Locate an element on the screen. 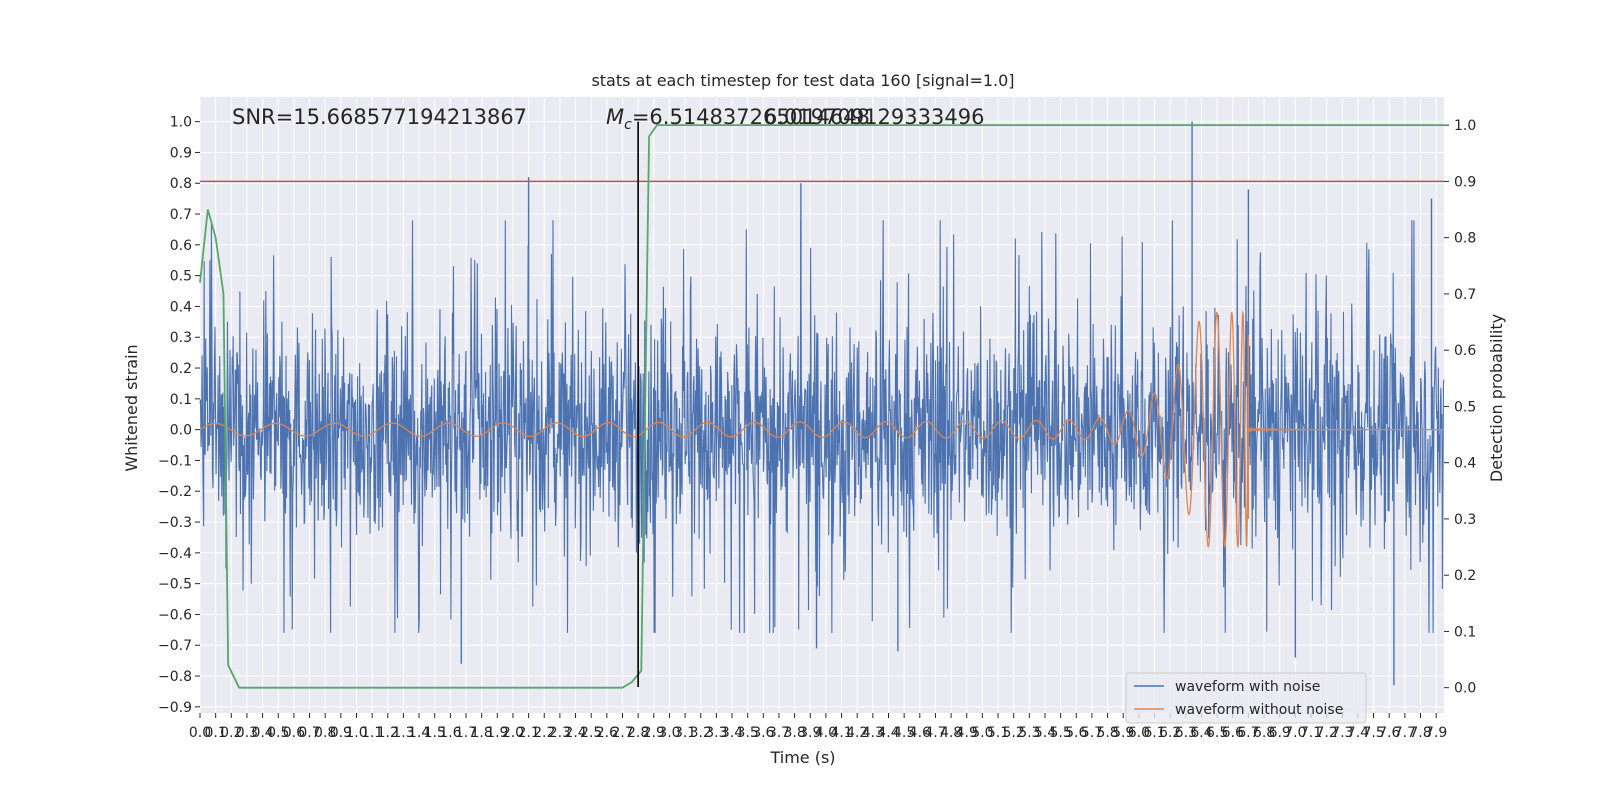 The image size is (1600, 800). y-tick-label: −0.8 is located at coordinates (175, 677).